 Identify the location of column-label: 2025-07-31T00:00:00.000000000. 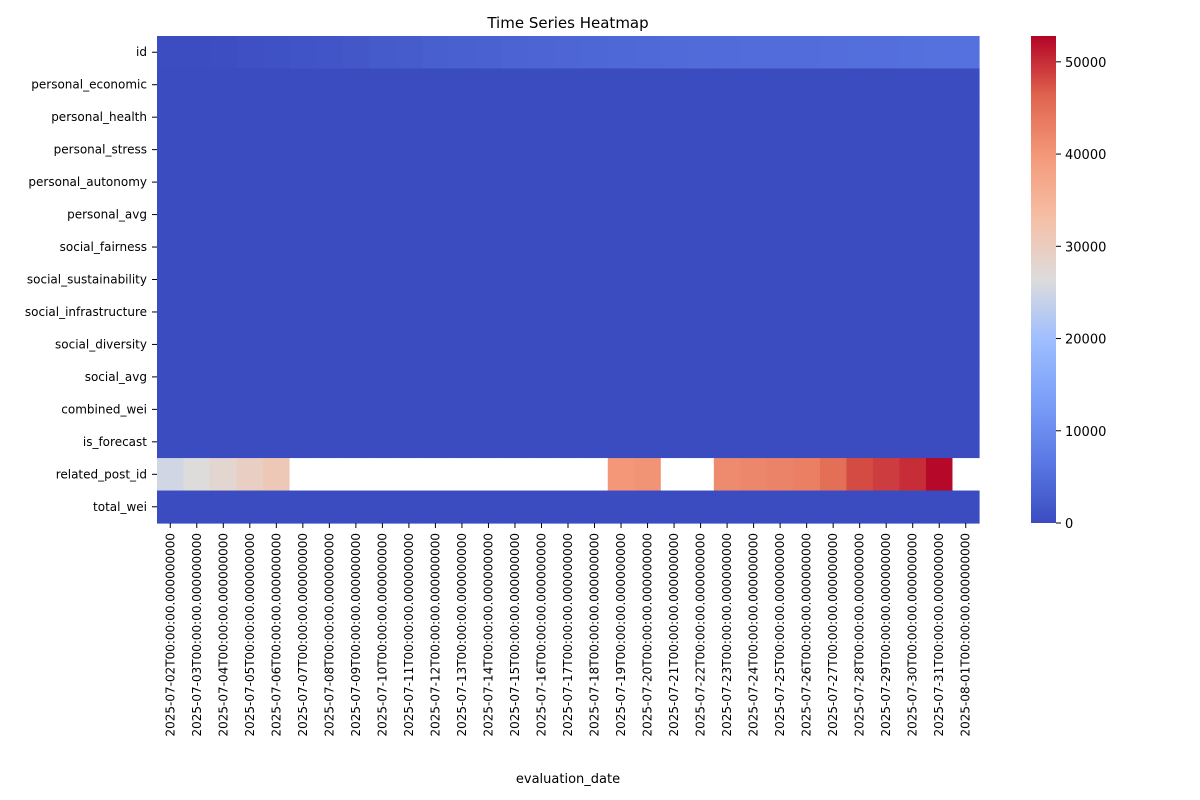
(939, 635).